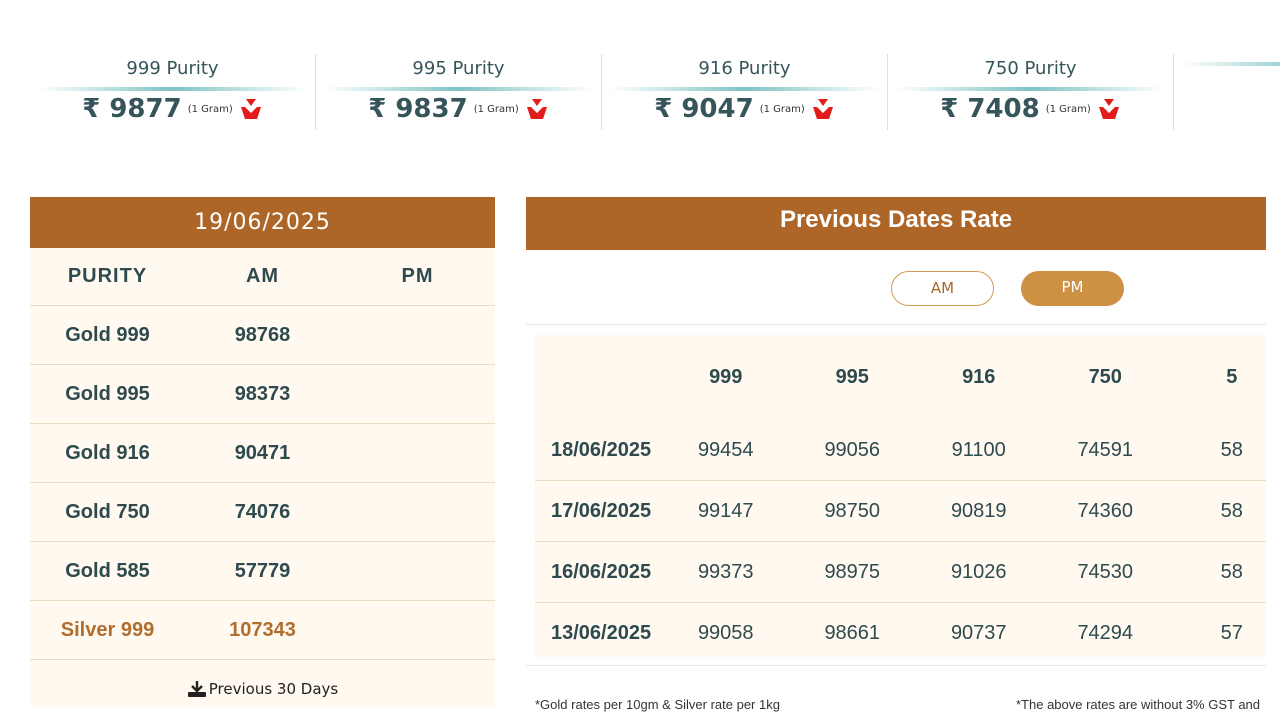 Image resolution: width=1280 pixels, height=720 pixels. I want to click on cell: 98768, so click(262, 334).